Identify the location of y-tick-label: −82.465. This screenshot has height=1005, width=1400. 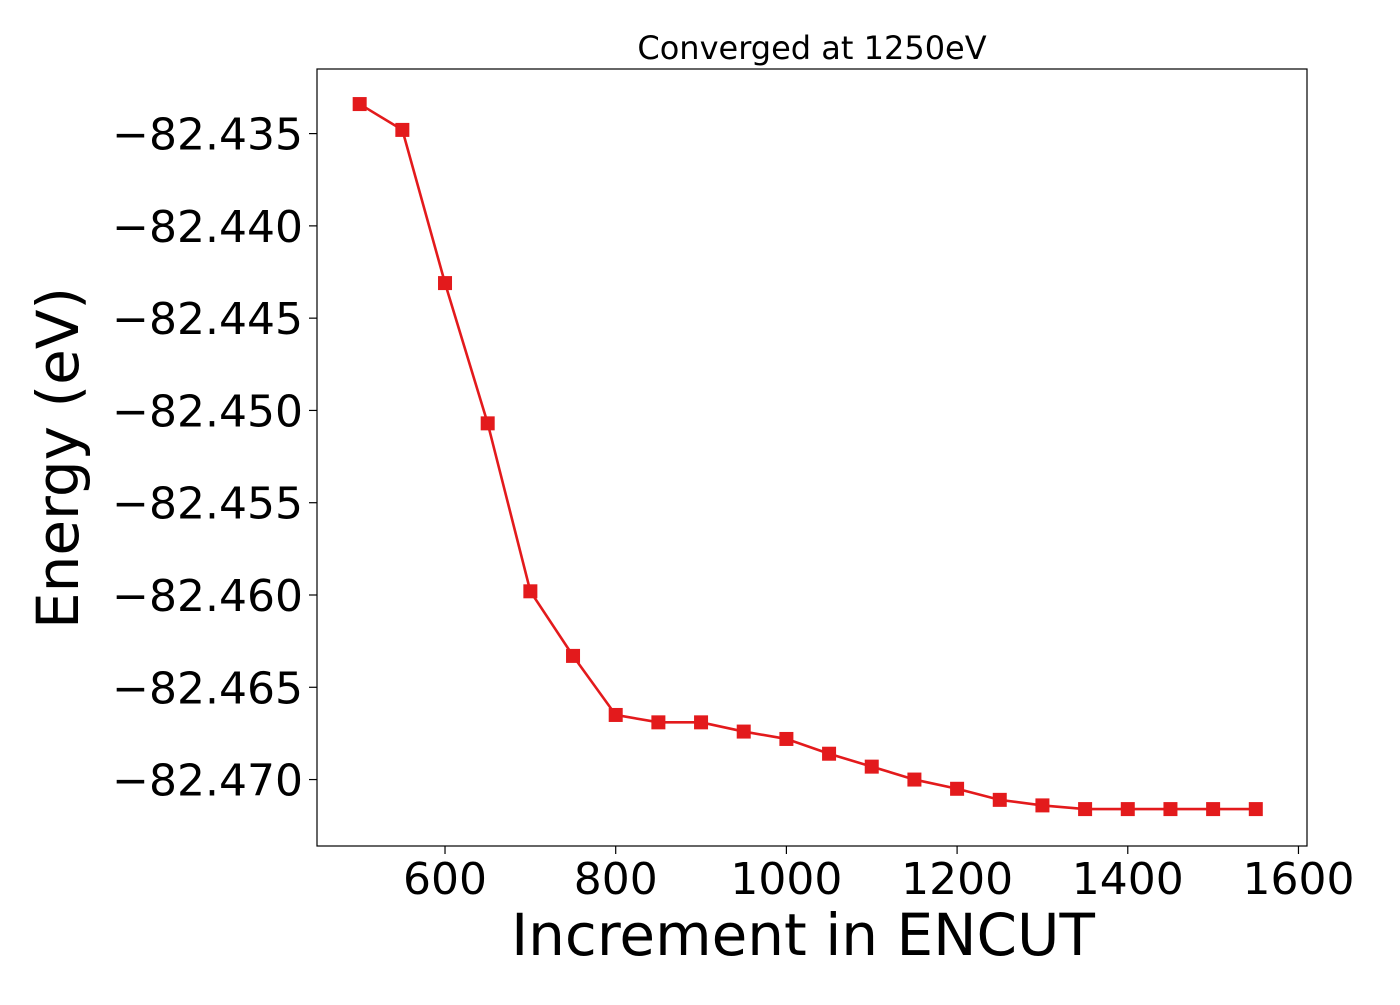
(207, 688).